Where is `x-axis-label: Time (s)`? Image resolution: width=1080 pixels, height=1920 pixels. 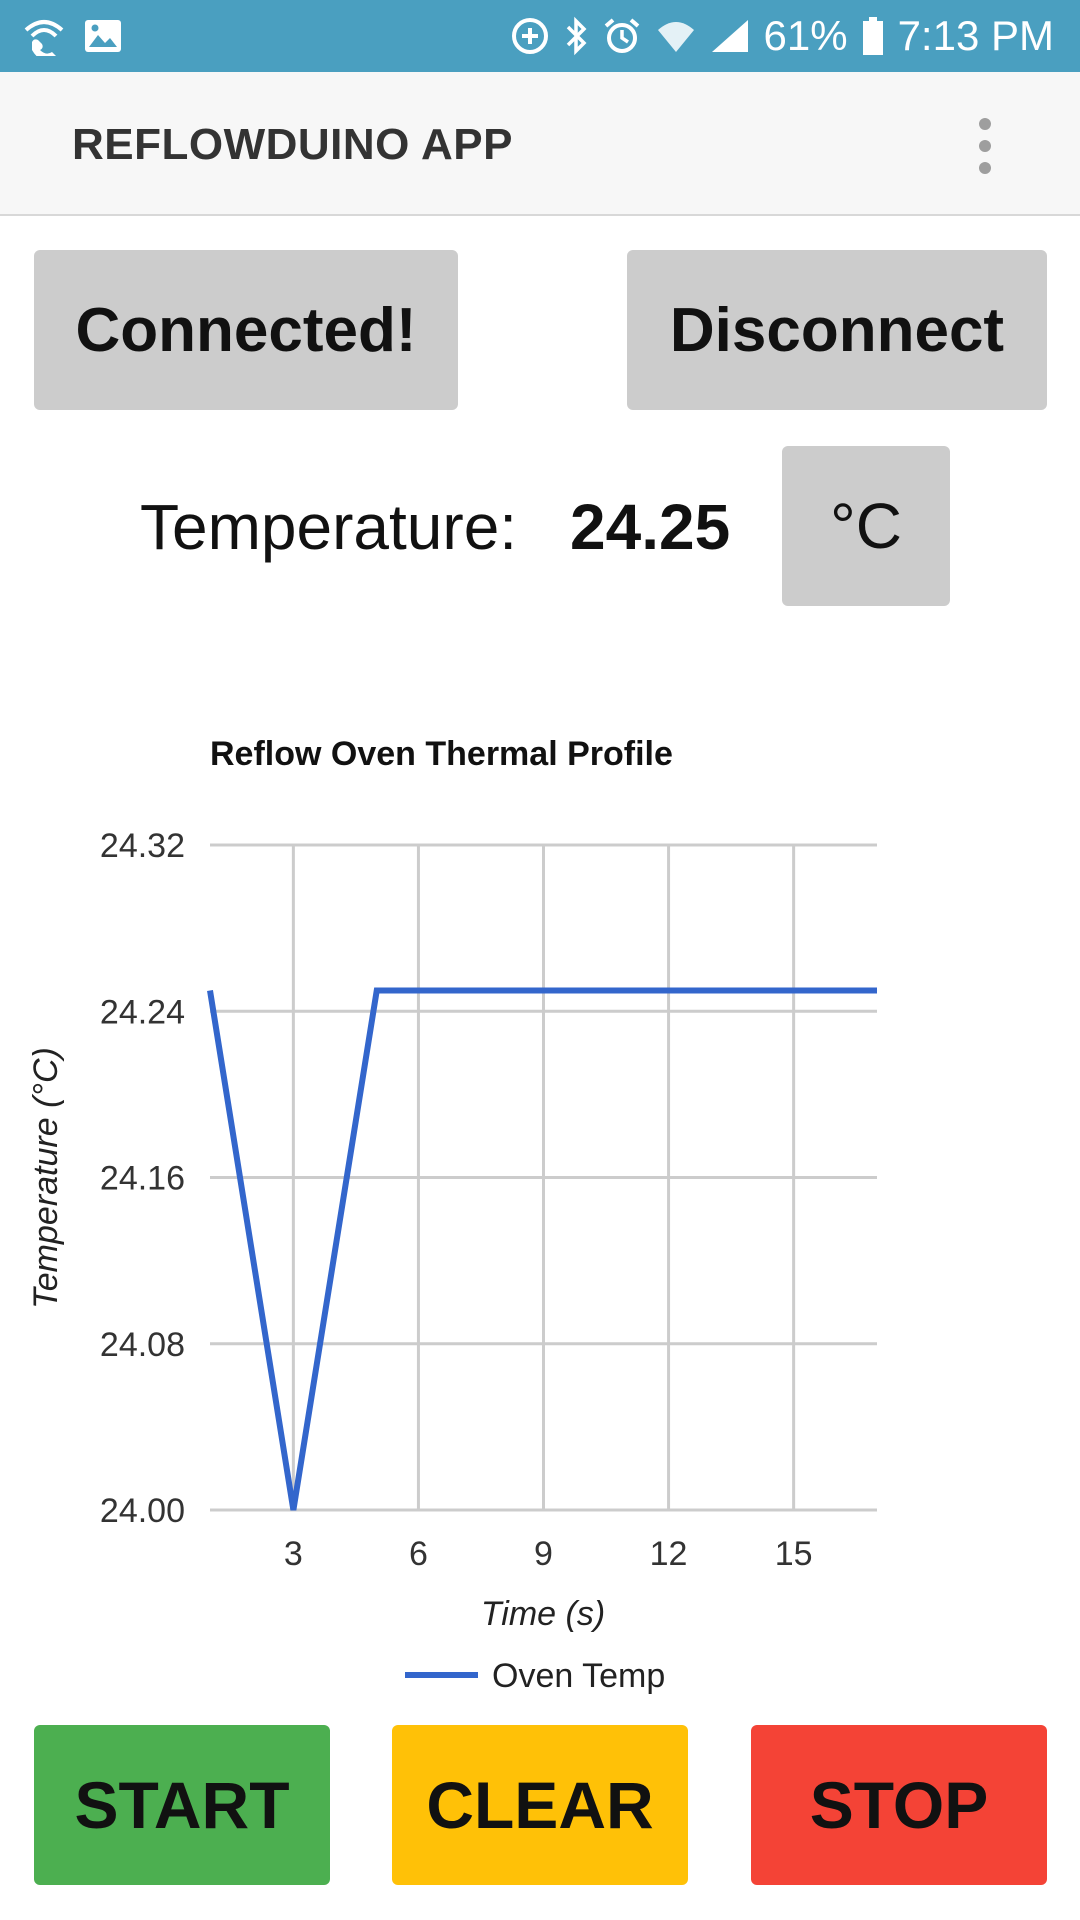 x-axis-label: Time (s) is located at coordinates (543, 1614).